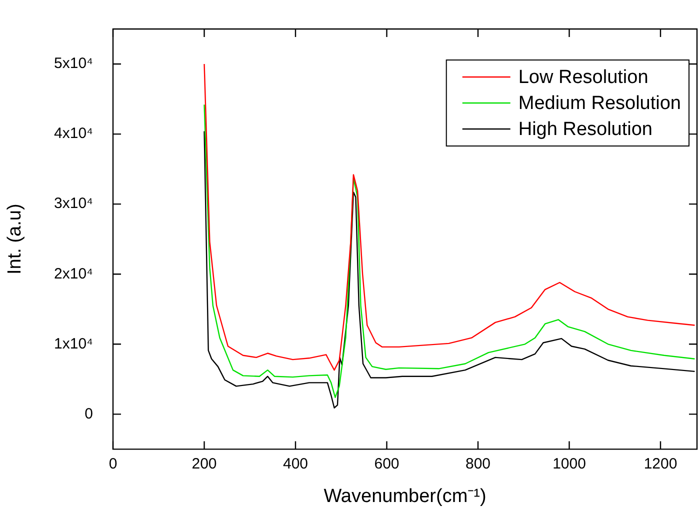 This screenshot has height=516, width=700. What do you see at coordinates (295, 463) in the screenshot?
I see `x-tick-label: 400` at bounding box center [295, 463].